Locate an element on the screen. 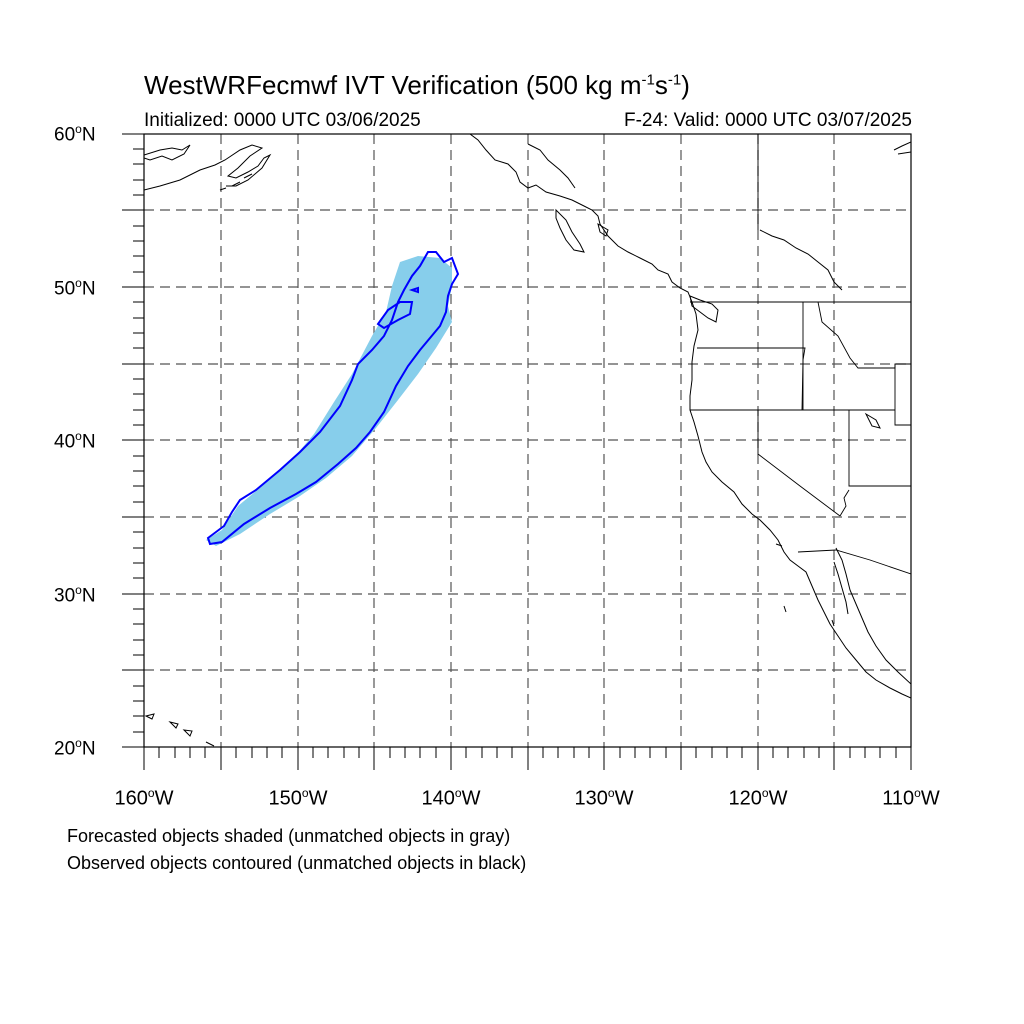 The image size is (1024, 1024). observed-object-contour is located at coordinates (333, 398).